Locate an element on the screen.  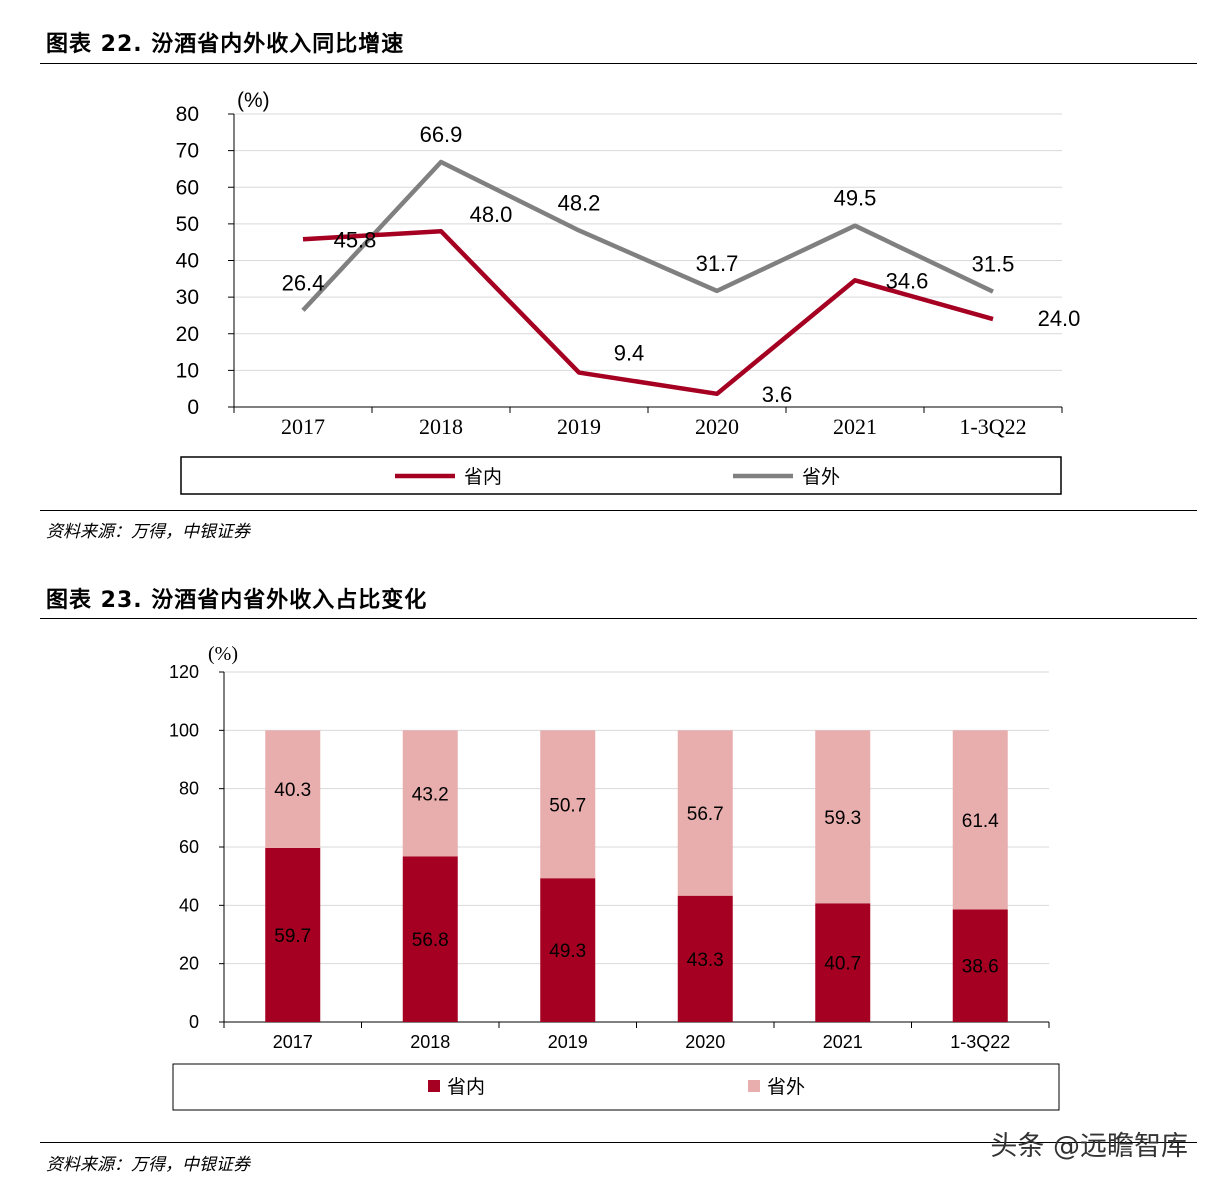
data-label-inner: 45.8 is located at coordinates (355, 239).